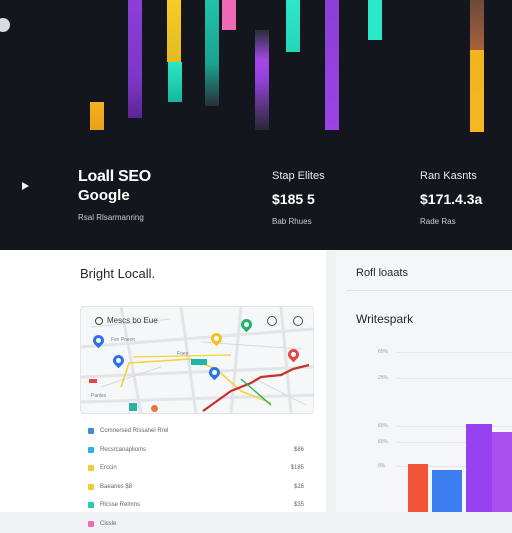 This screenshot has width=512, height=533. I want to click on search-icon, so click(99, 321).